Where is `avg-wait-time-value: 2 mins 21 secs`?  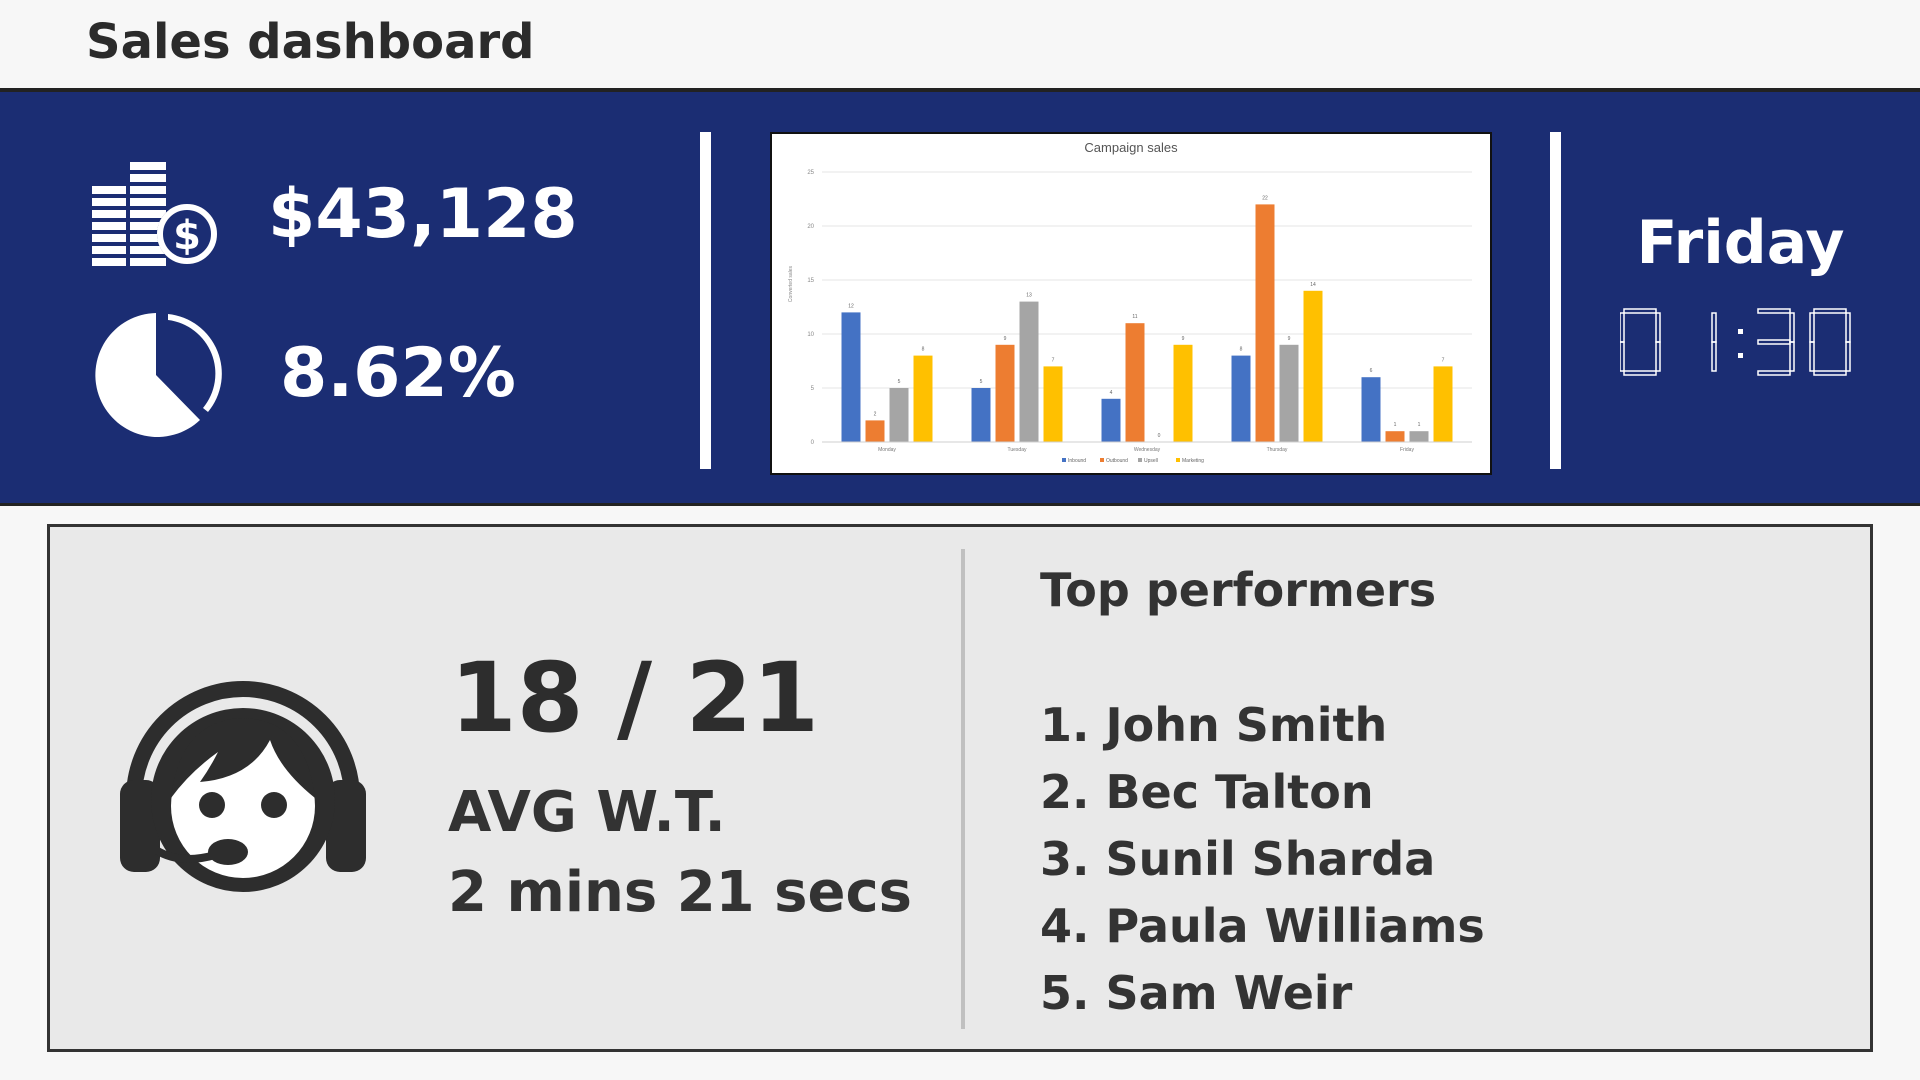 avg-wait-time-value: 2 mins 21 secs is located at coordinates (680, 892).